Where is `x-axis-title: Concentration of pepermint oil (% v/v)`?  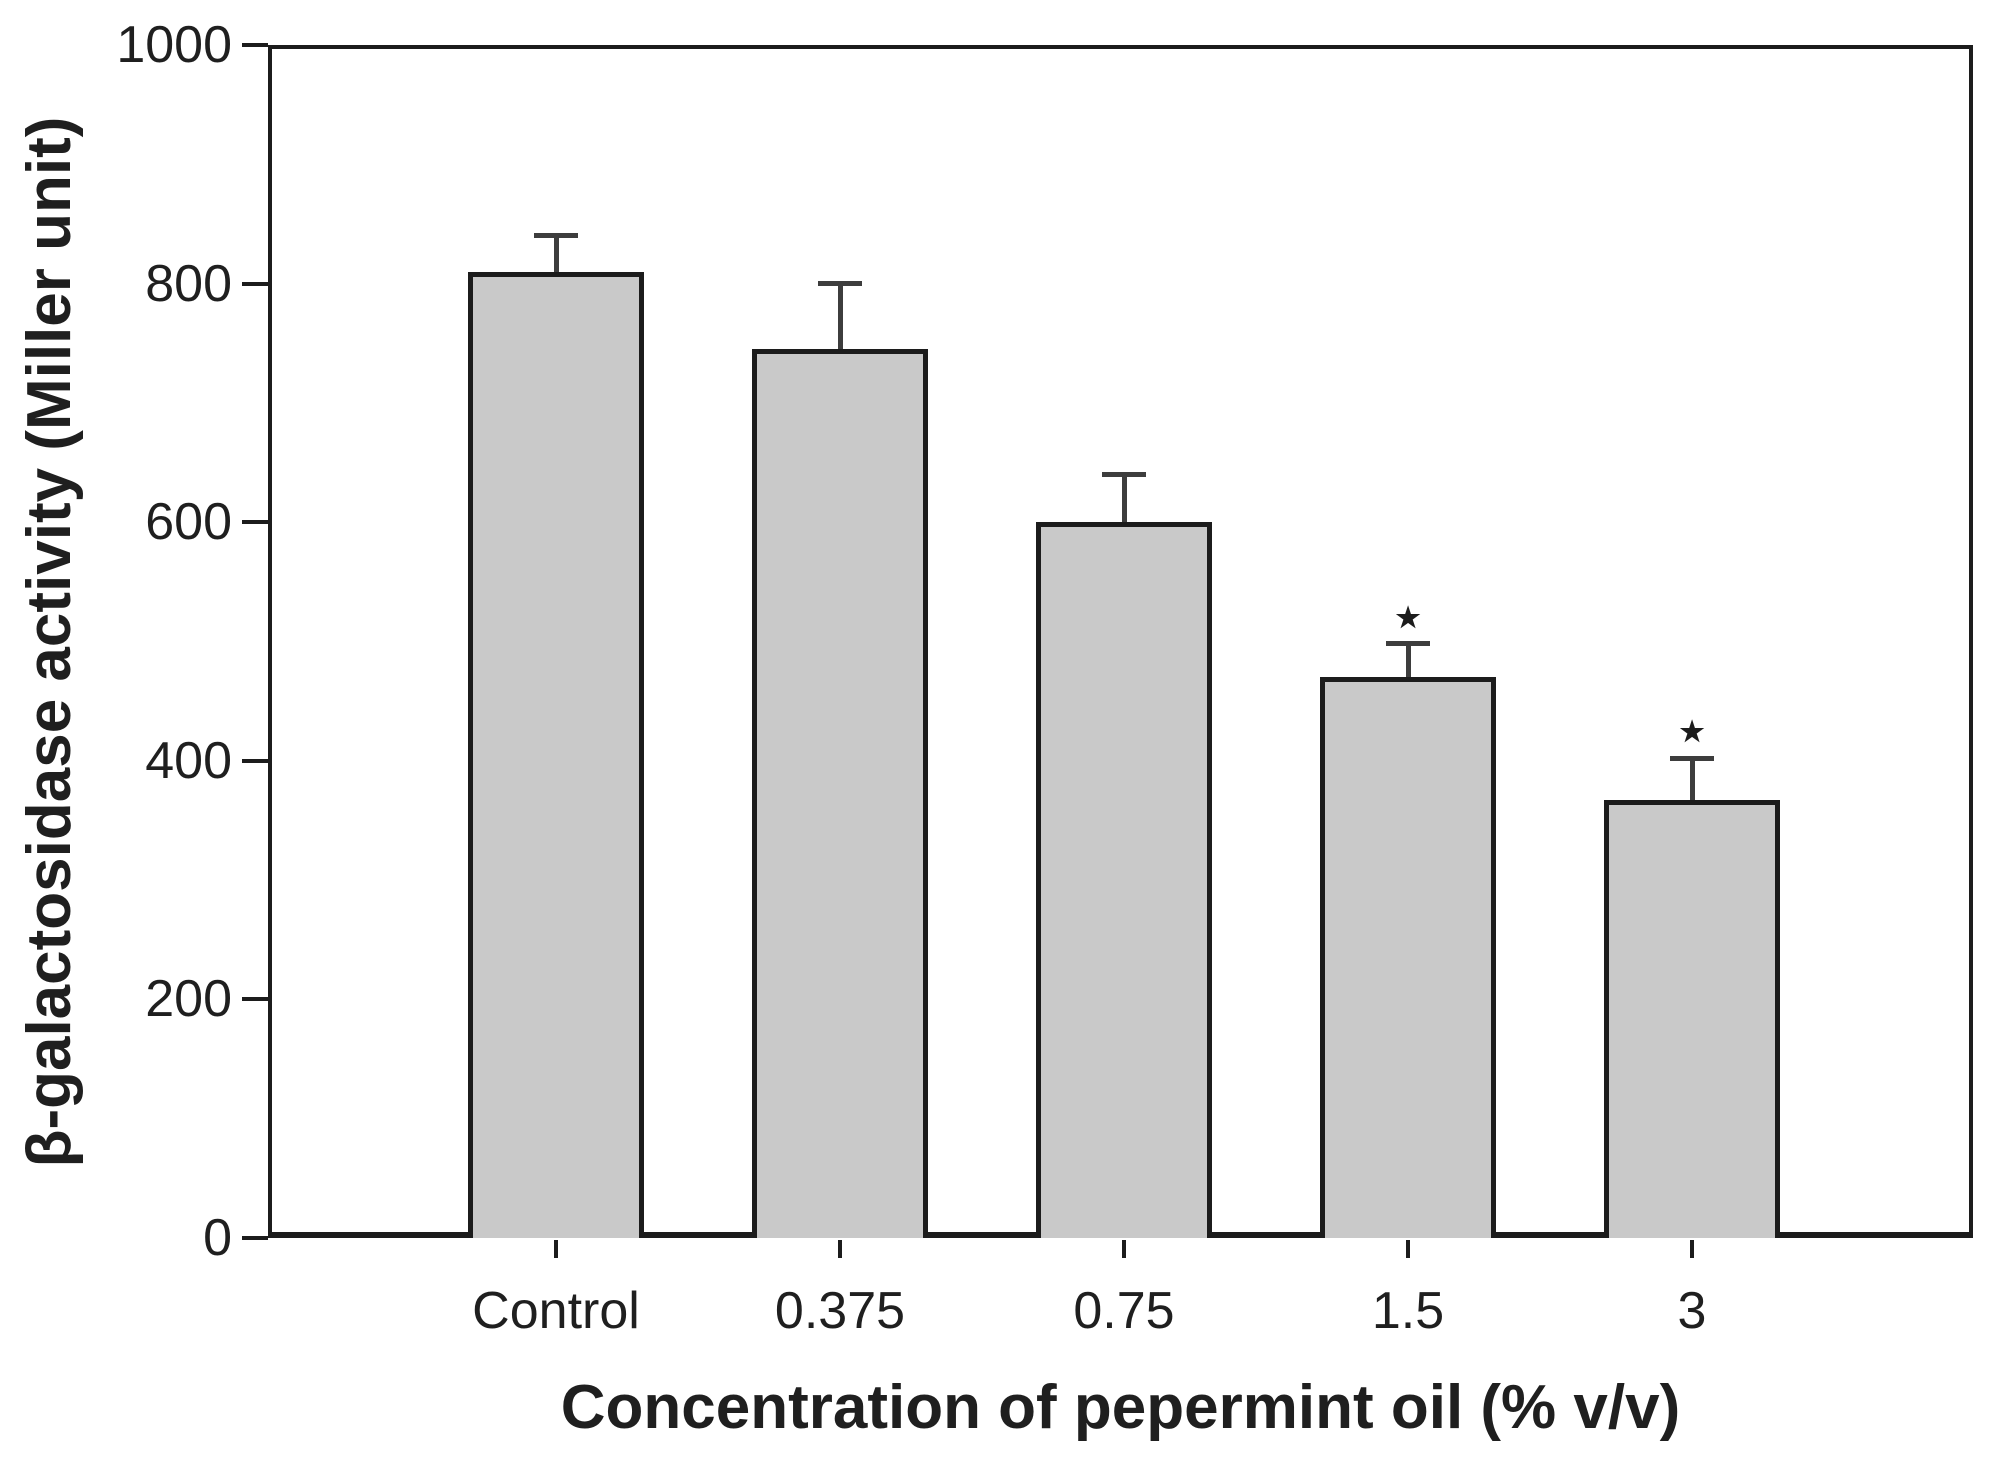
x-axis-title: Concentration of pepermint oil (% v/v) is located at coordinates (1120, 1407).